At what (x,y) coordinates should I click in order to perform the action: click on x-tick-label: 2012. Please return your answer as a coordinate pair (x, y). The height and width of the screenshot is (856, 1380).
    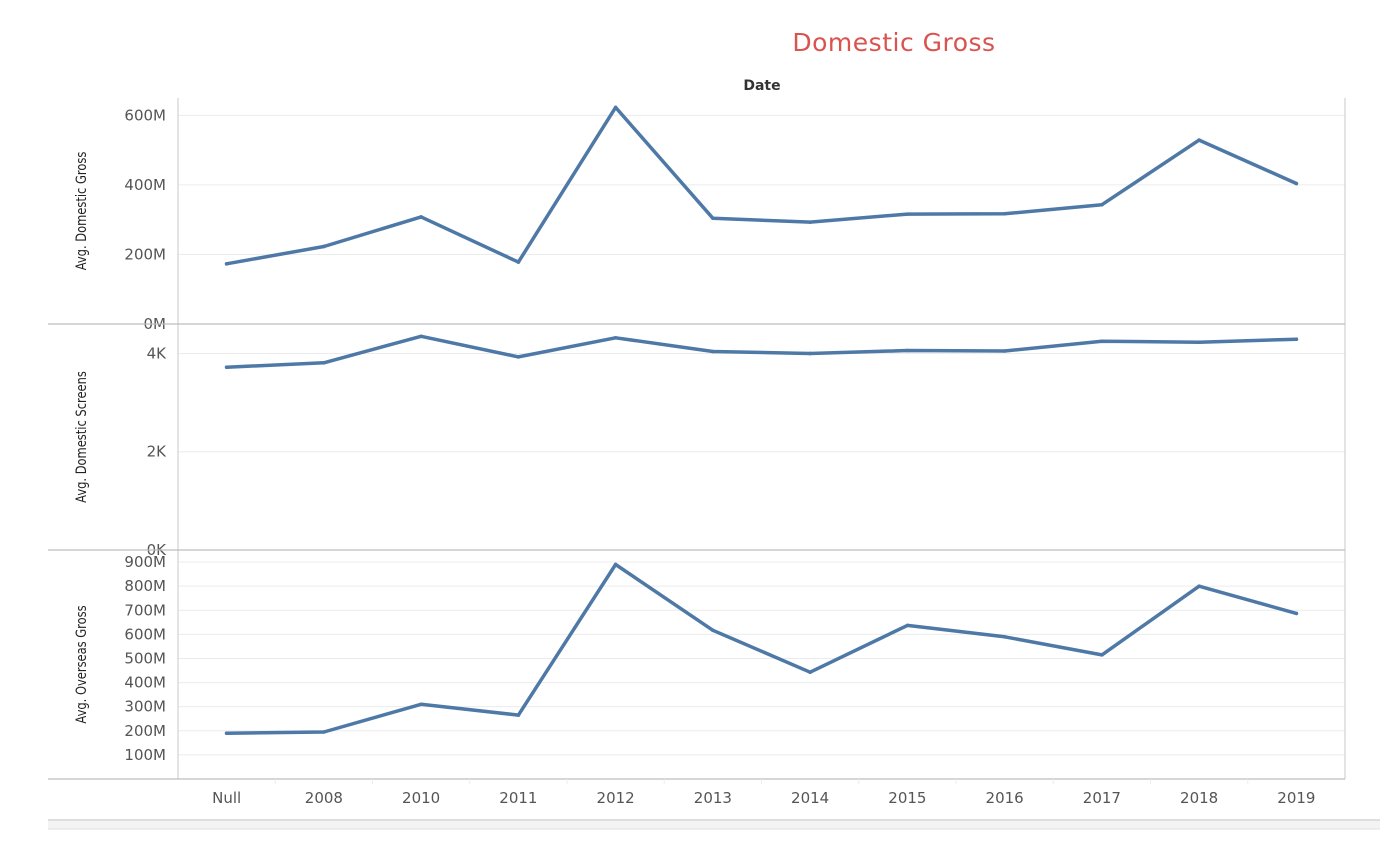
    Looking at the image, I should click on (616, 798).